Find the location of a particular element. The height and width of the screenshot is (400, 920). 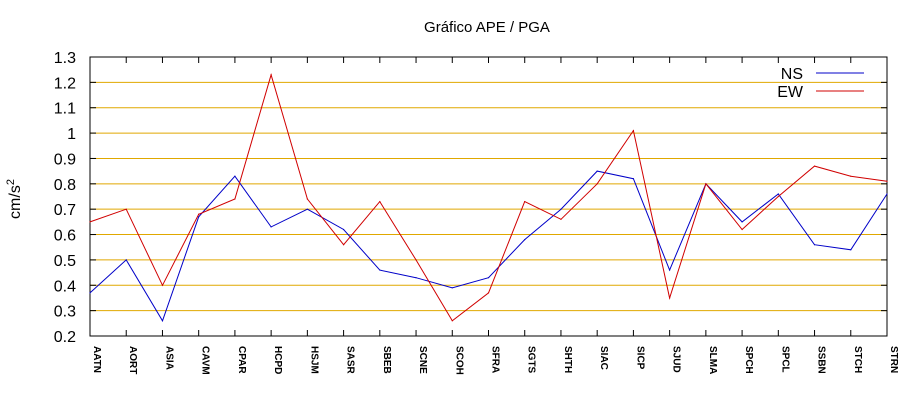

x-tick-label: AORT is located at coordinates (132, 360).